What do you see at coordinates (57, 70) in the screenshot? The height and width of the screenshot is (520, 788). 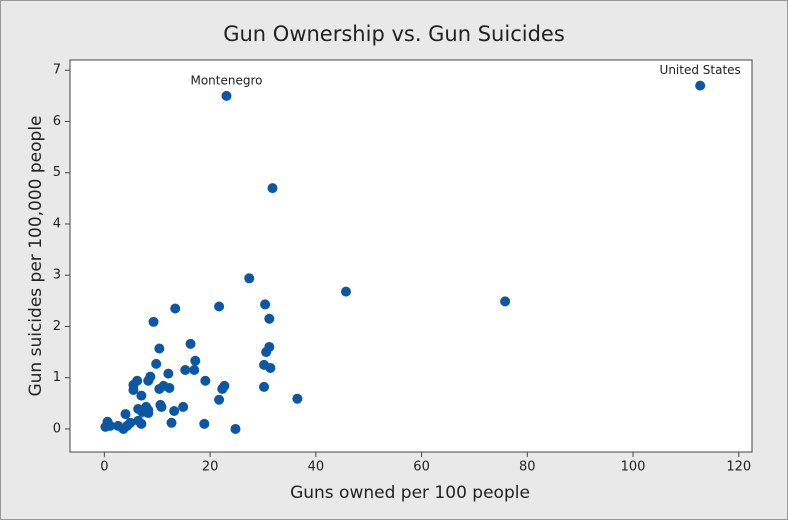 I see `y-tick-label: 7` at bounding box center [57, 70].